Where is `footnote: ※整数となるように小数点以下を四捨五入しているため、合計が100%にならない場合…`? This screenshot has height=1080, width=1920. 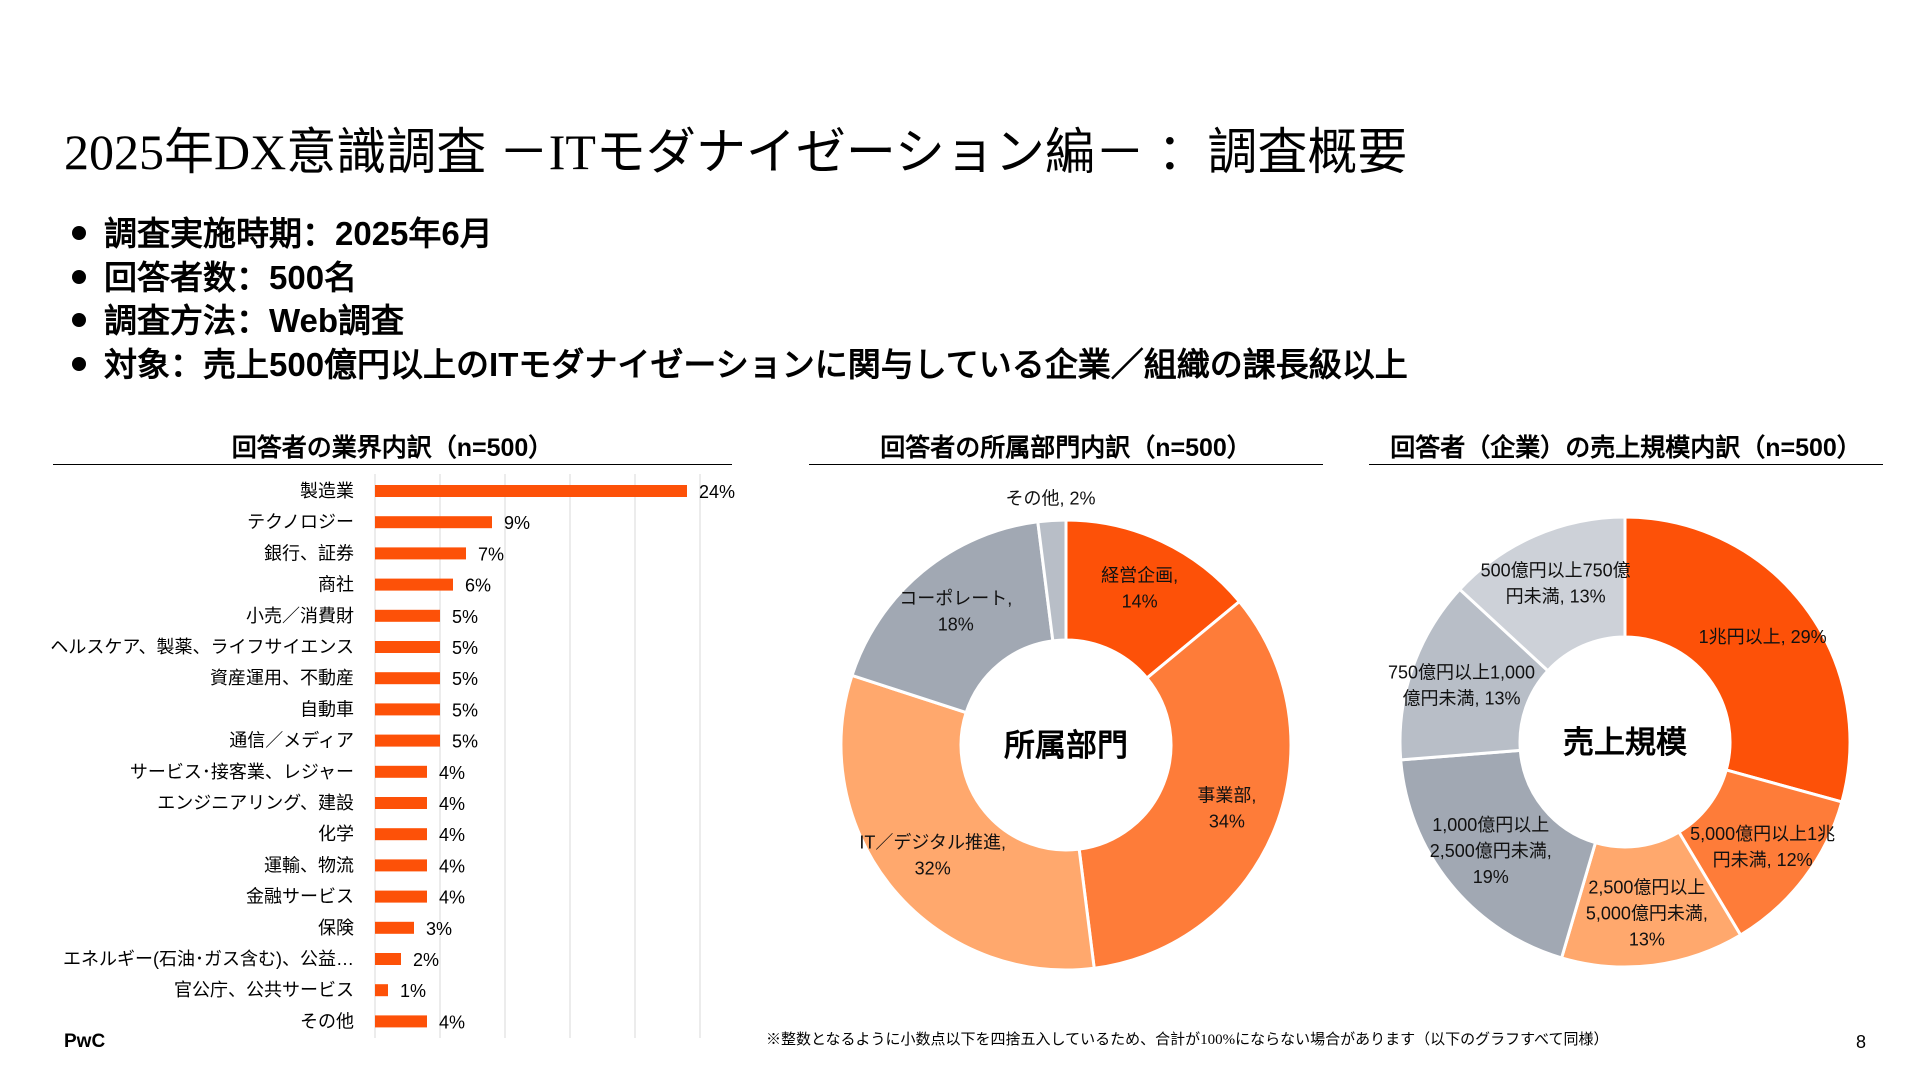
footnote: ※整数となるように小数点以下を四捨五入しているため、合計が100%にならない場合… is located at coordinates (1187, 1040).